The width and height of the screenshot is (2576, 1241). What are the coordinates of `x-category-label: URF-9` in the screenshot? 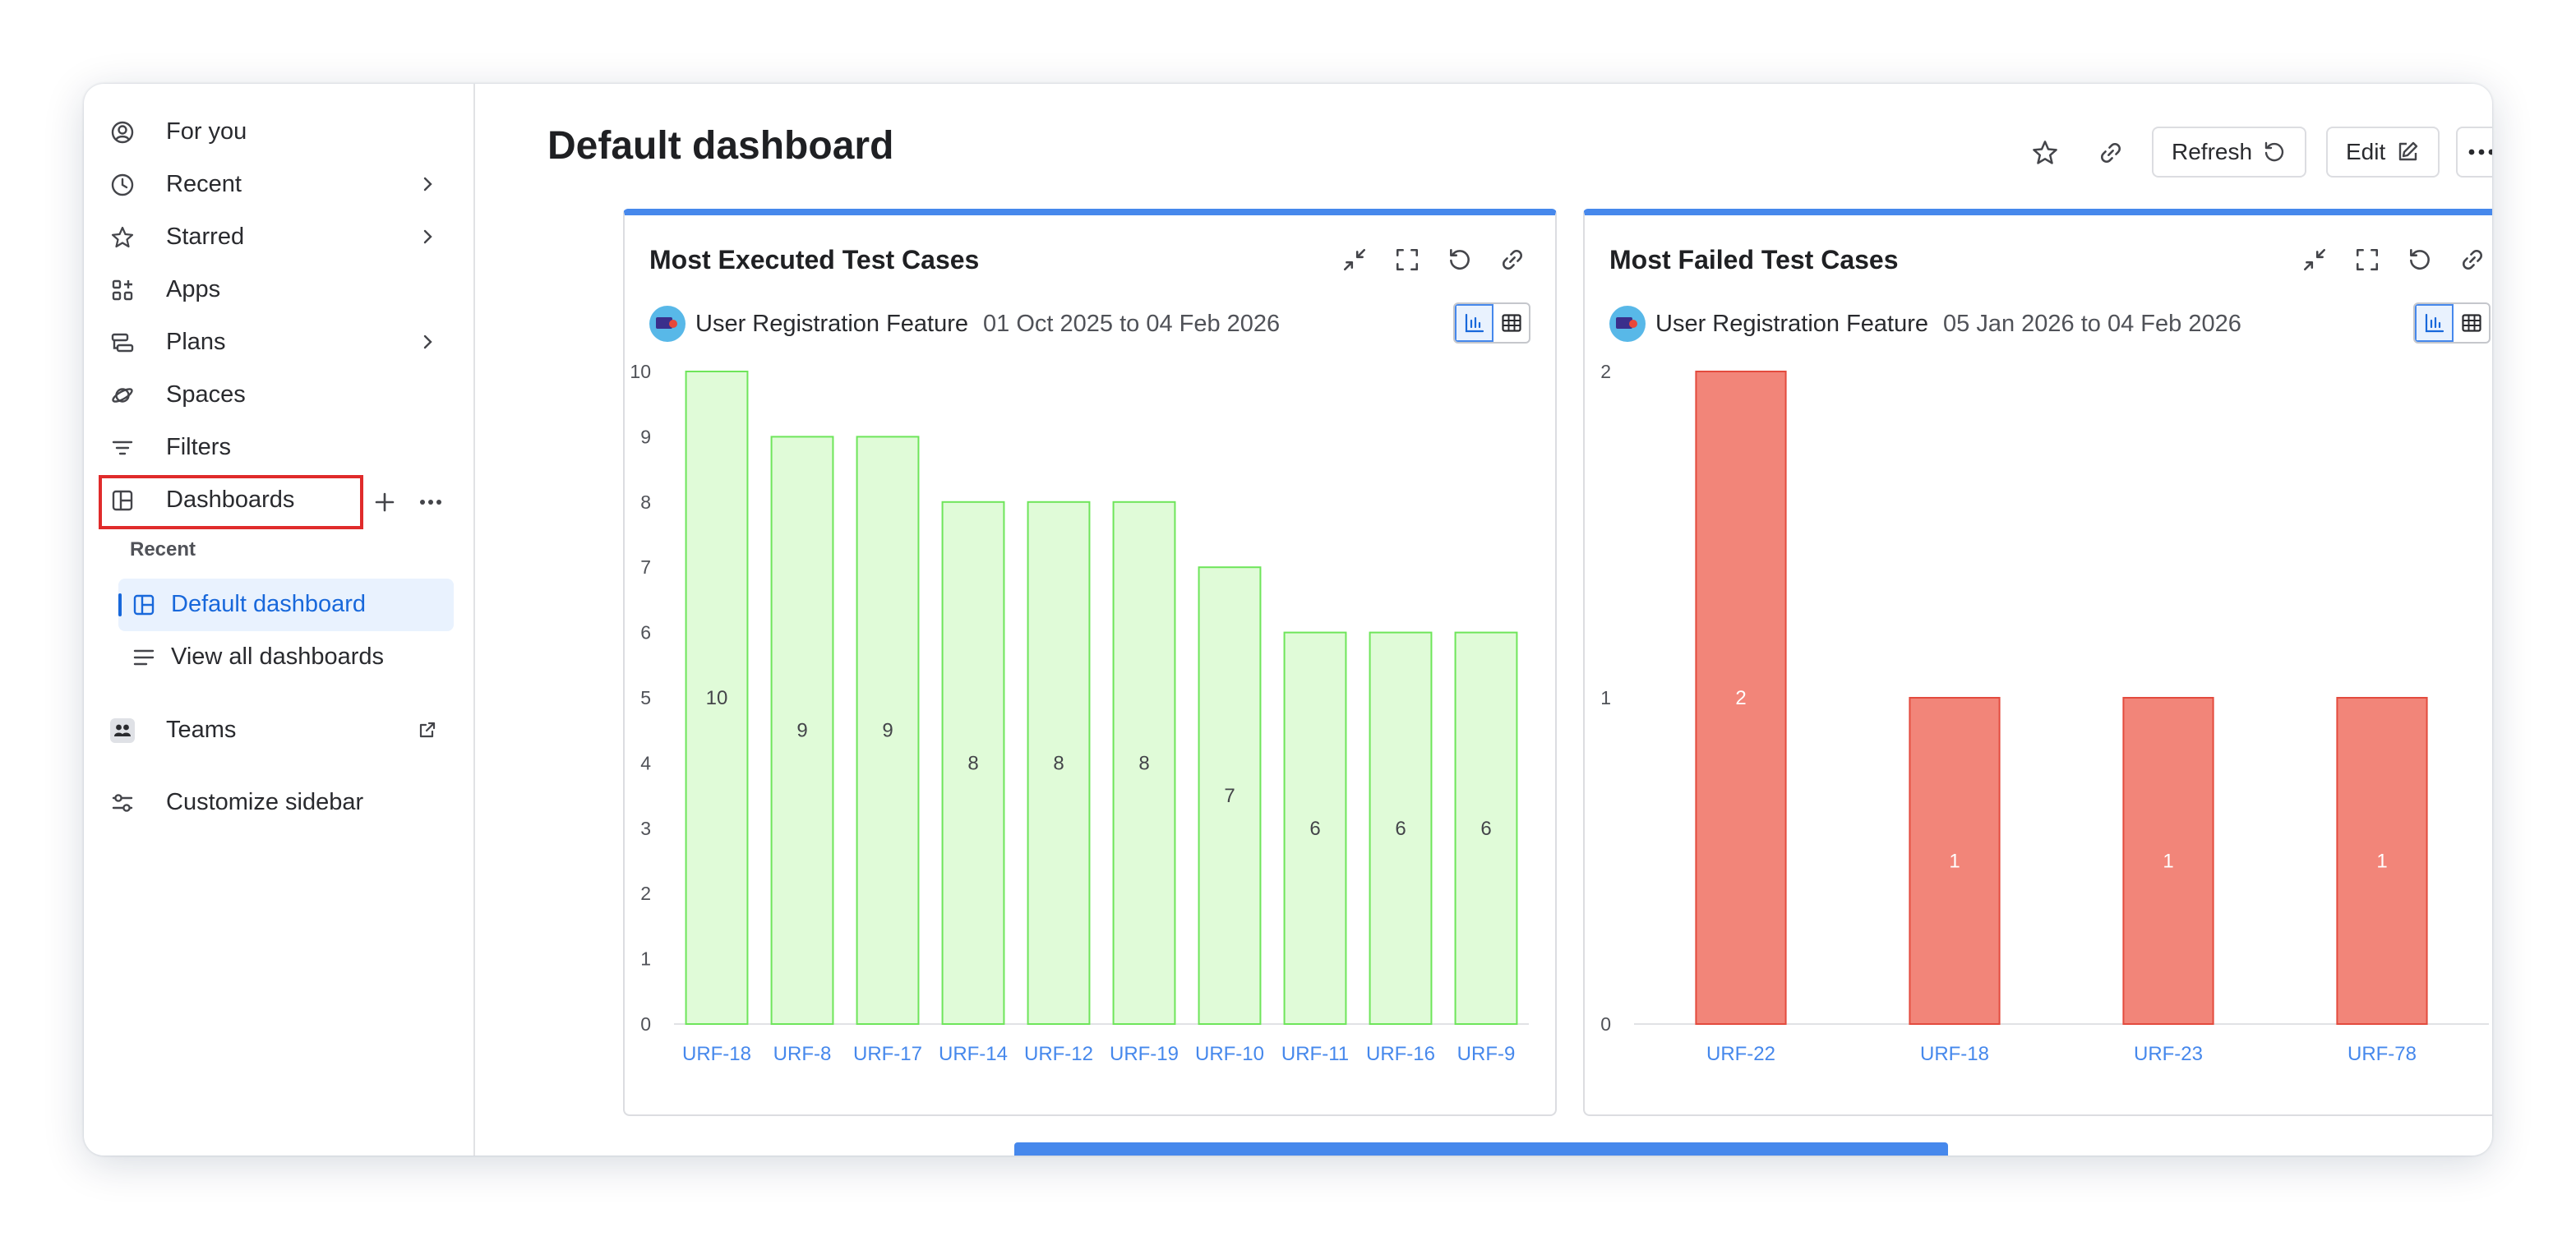 It's located at (1487, 1052).